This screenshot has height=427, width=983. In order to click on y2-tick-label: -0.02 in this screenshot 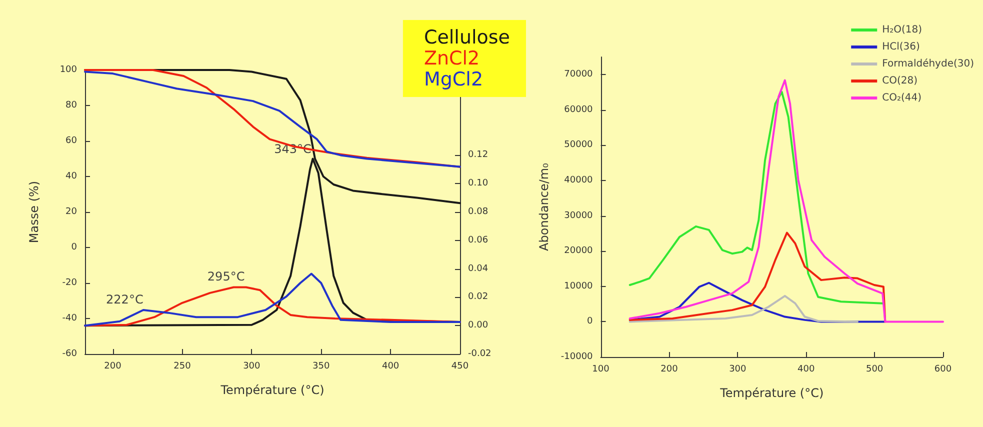, I will do `click(480, 354)`.